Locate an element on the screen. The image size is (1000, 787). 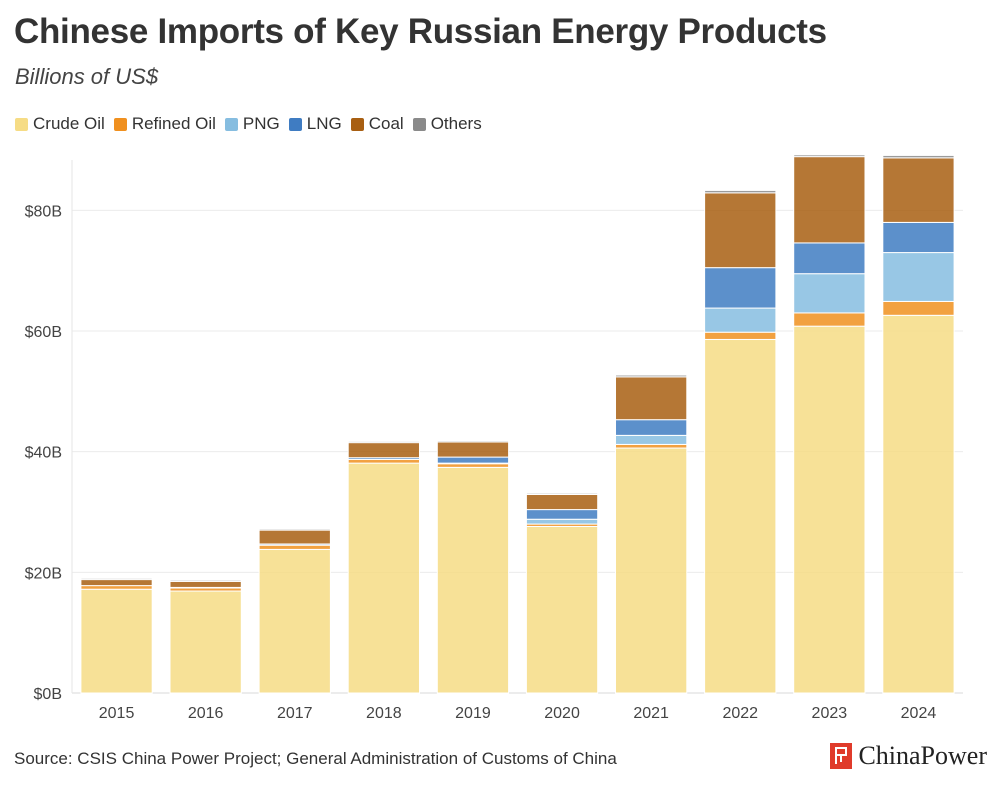
legend-label-lng: LNG is located at coordinates (324, 123).